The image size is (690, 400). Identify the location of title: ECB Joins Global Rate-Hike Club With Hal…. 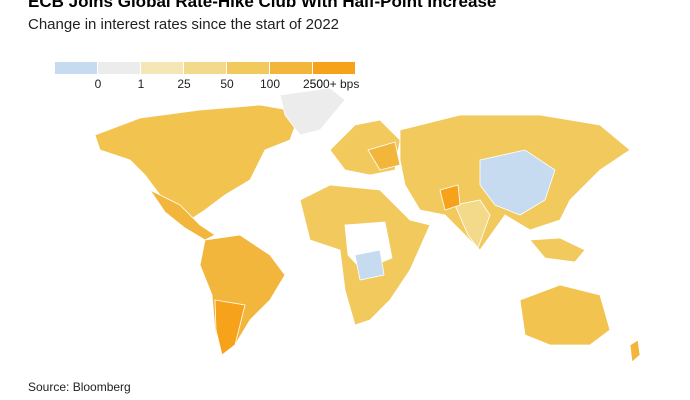
(262, 5).